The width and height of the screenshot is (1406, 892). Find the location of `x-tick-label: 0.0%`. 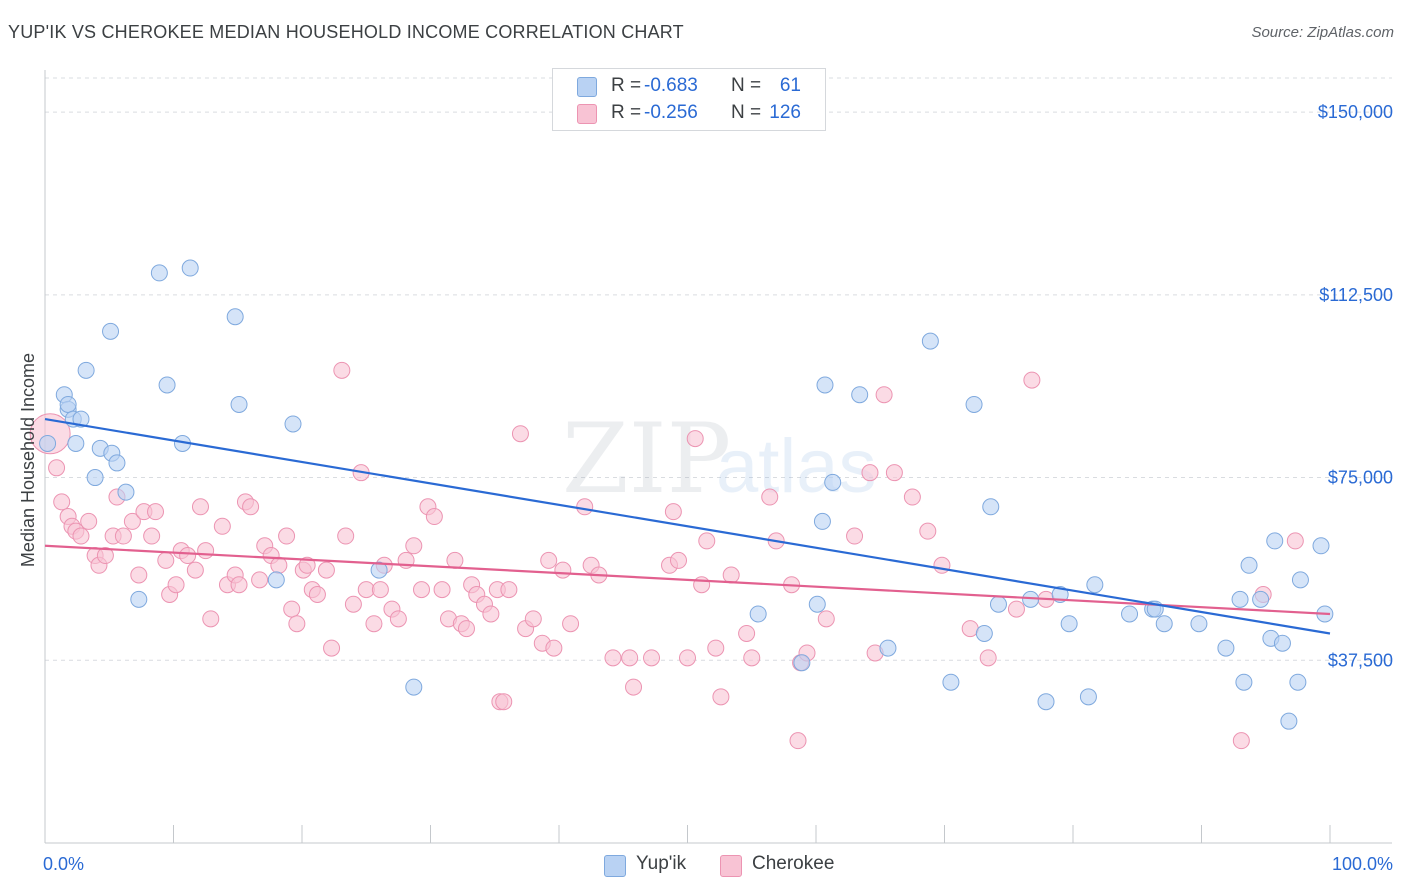

x-tick-label: 0.0% is located at coordinates (63, 864).